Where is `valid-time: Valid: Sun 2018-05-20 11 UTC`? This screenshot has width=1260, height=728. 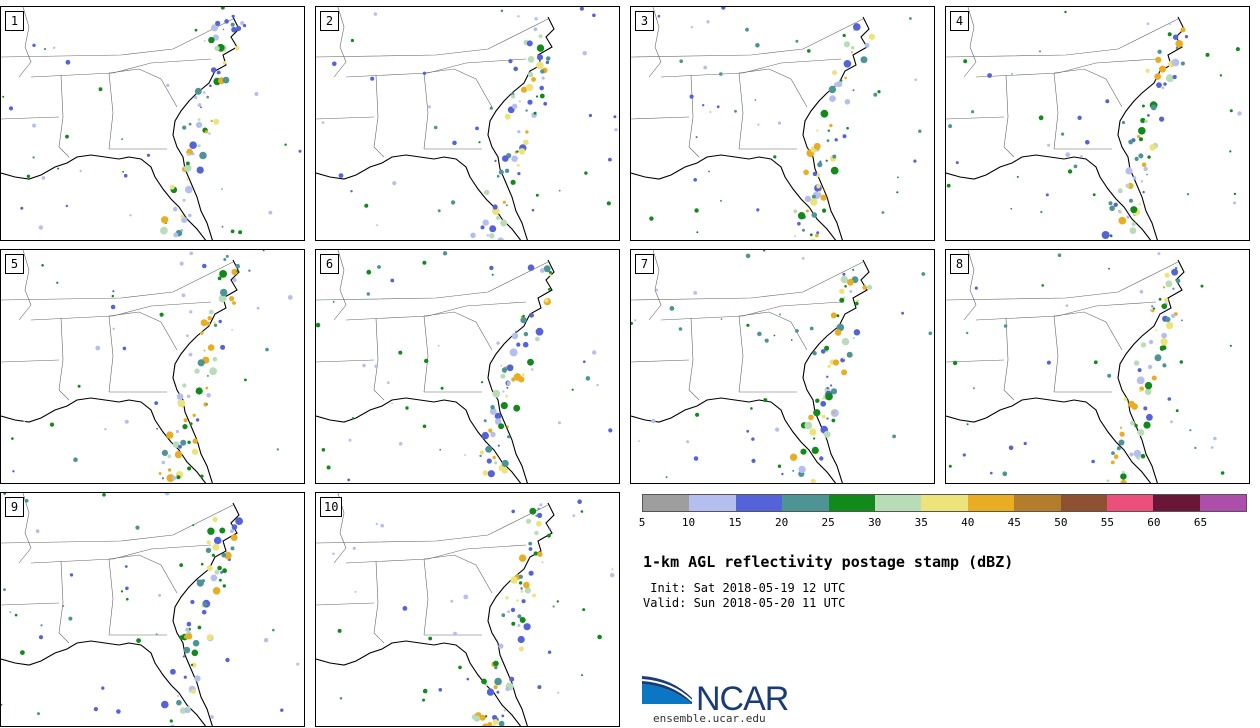
valid-time: Valid: Sun 2018-05-20 11 UTC is located at coordinates (744, 603).